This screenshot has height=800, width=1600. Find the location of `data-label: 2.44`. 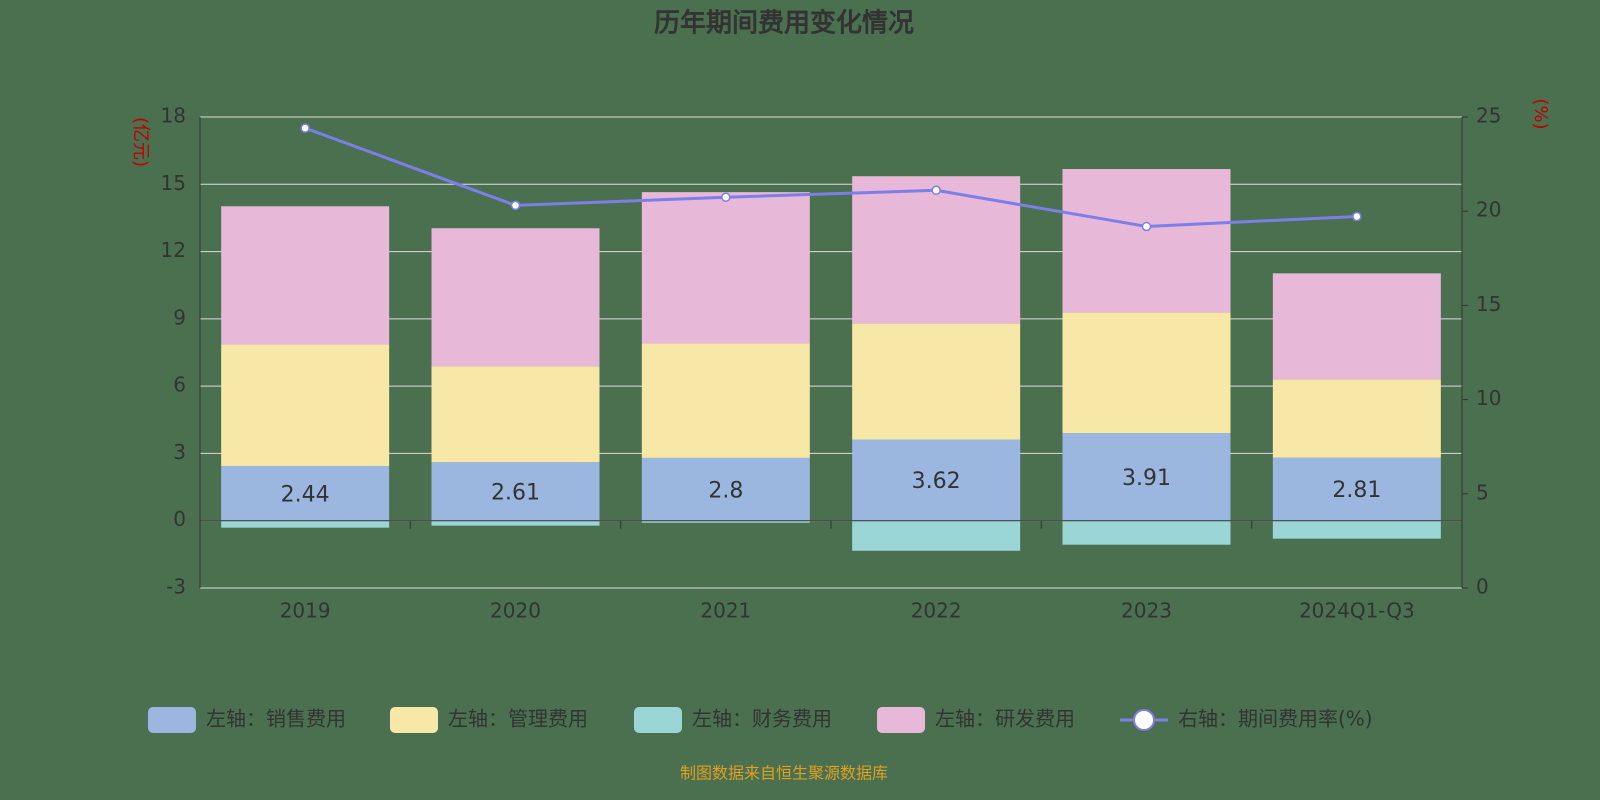

data-label: 2.44 is located at coordinates (305, 494).